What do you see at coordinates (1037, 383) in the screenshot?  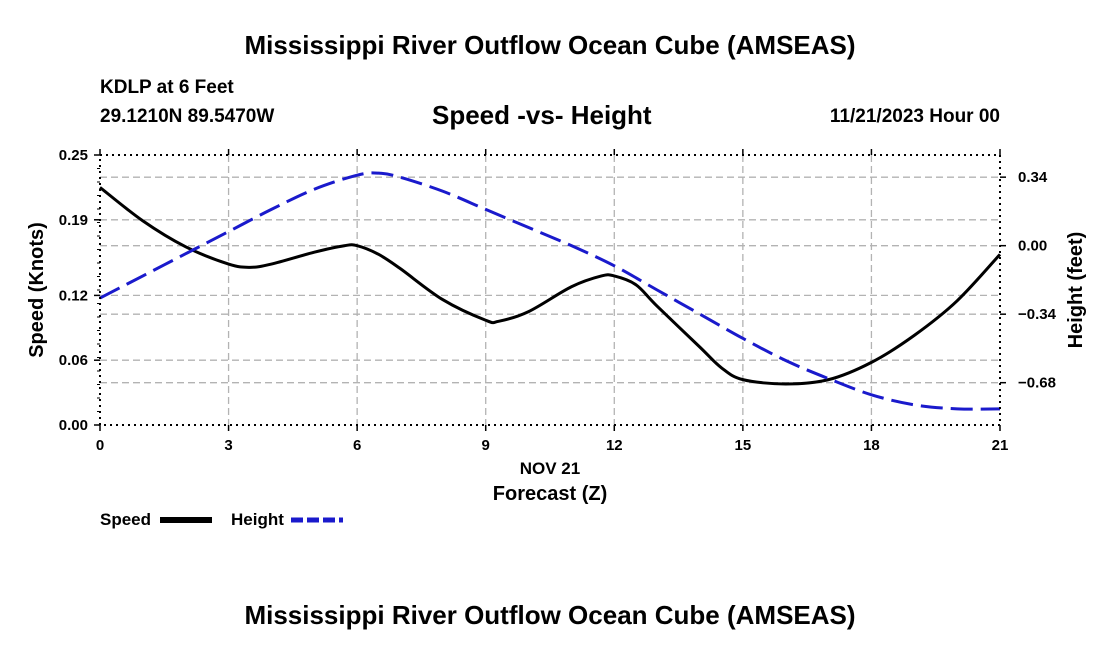 I see `y2-tick-label: −0.68` at bounding box center [1037, 383].